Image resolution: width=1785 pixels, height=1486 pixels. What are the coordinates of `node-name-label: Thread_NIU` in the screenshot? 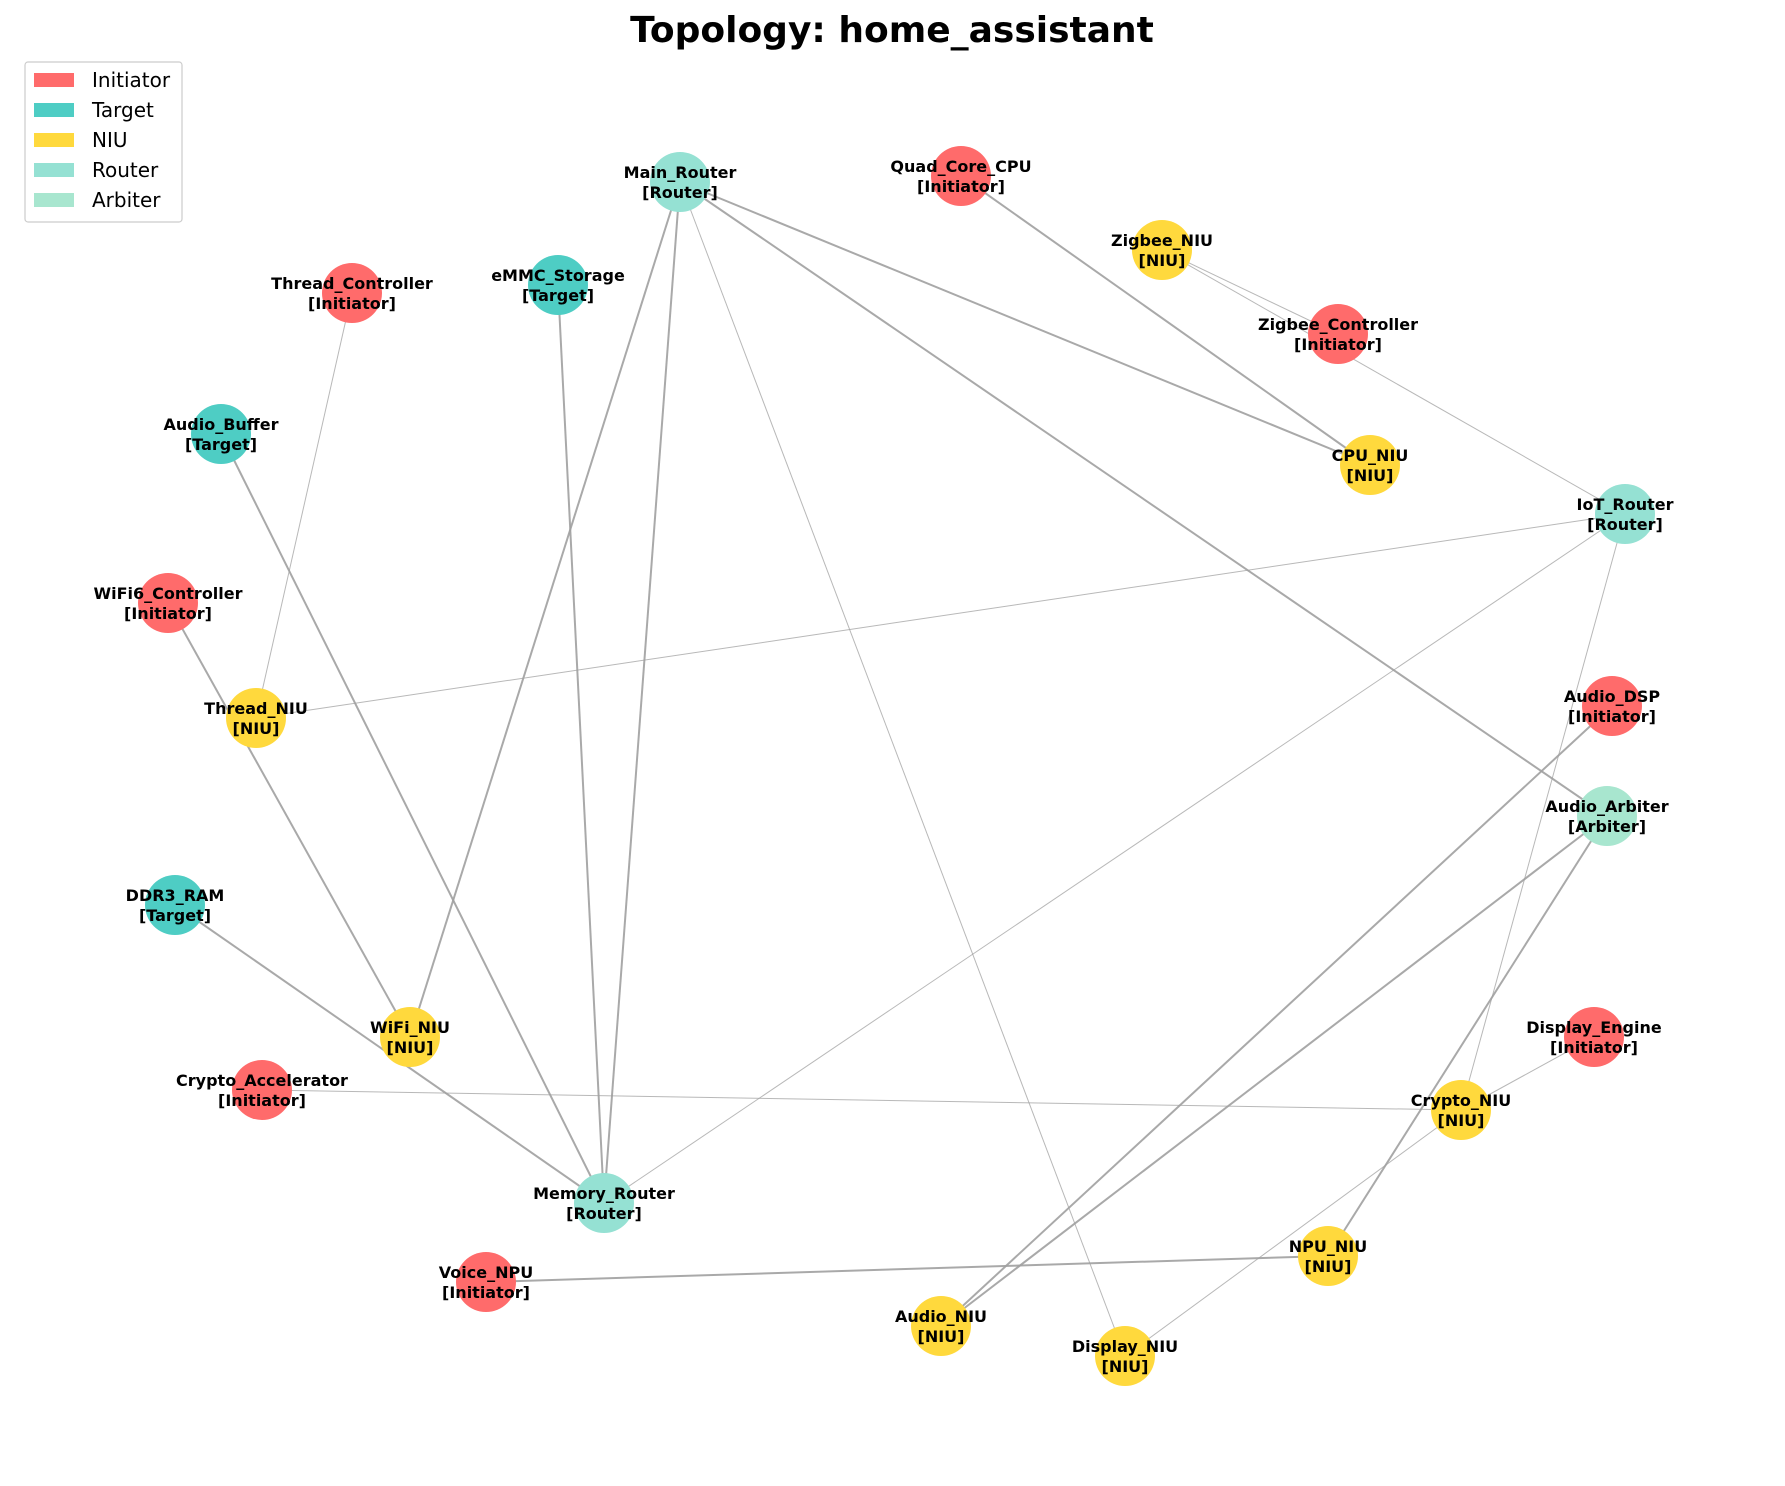 It's located at (256, 708).